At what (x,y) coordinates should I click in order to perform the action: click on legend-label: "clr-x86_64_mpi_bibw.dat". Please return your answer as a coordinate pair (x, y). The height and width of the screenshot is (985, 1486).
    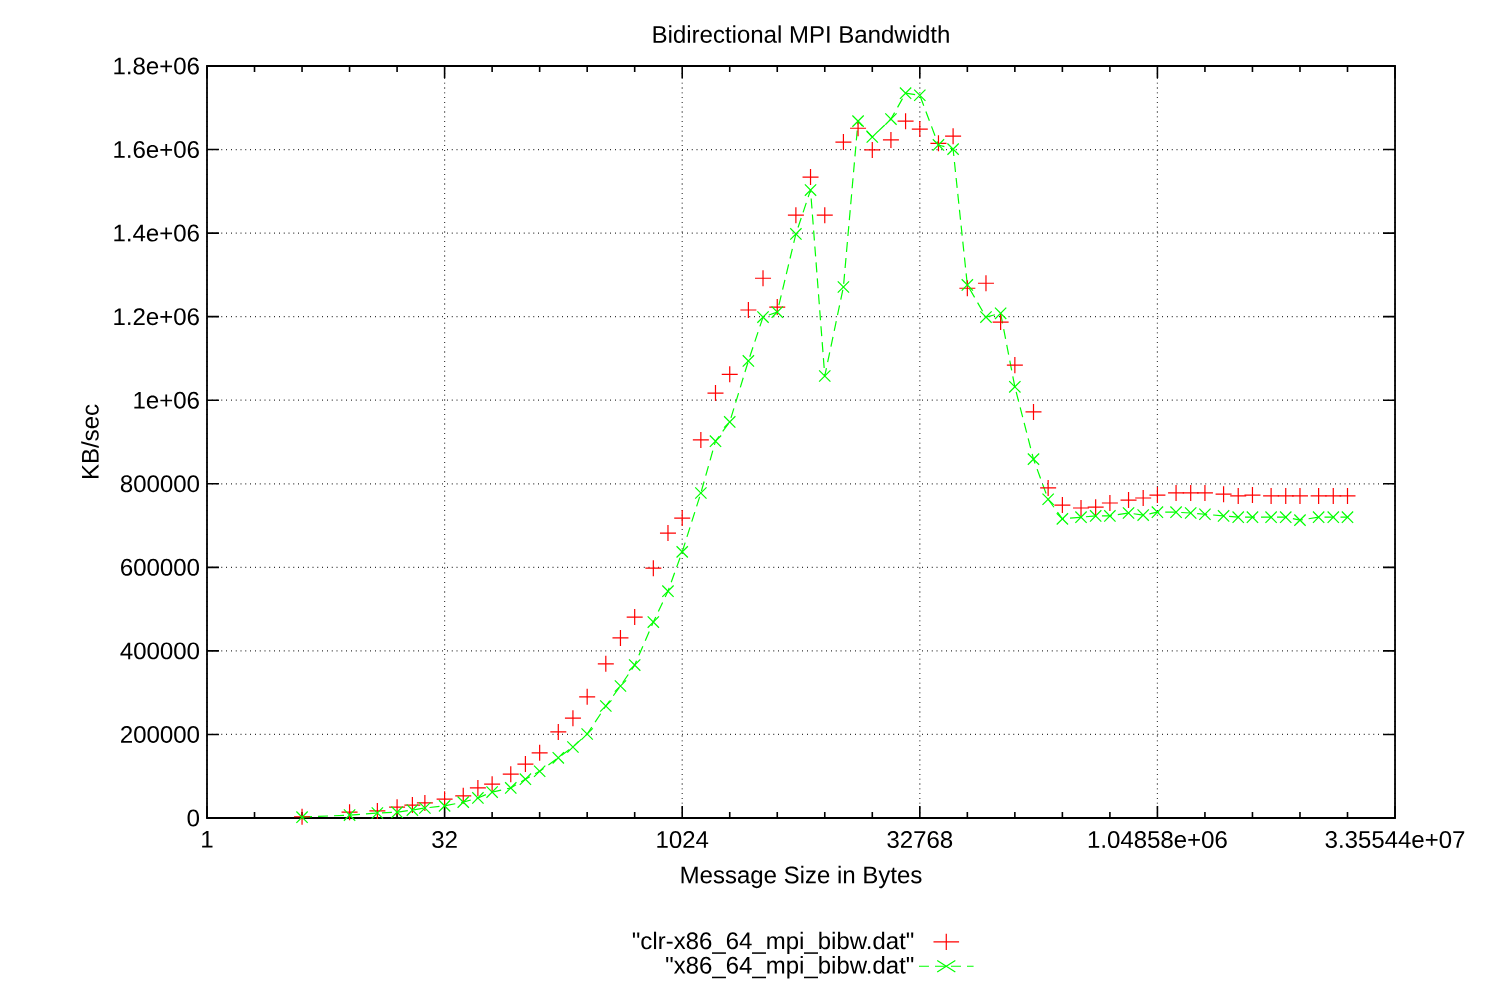
    Looking at the image, I should click on (773, 943).